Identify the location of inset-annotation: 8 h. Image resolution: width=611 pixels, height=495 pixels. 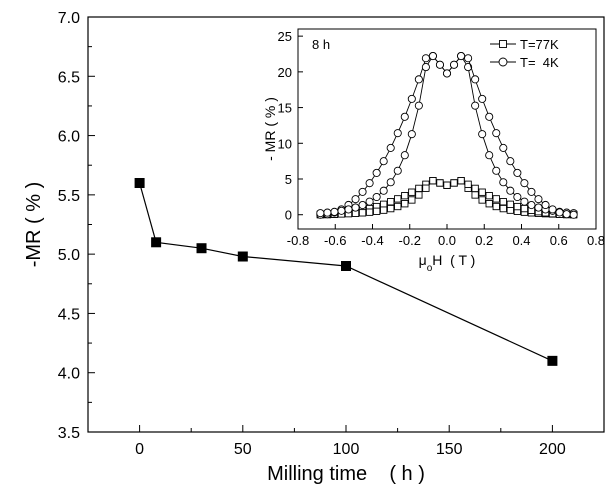
(321, 44).